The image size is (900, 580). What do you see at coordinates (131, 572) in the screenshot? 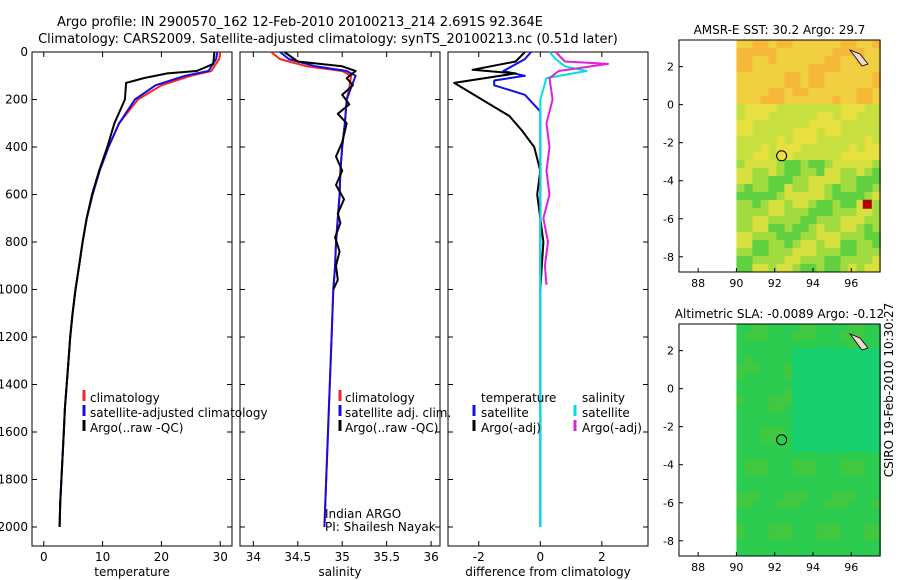
I see `x-axis-label: temperature` at bounding box center [131, 572].